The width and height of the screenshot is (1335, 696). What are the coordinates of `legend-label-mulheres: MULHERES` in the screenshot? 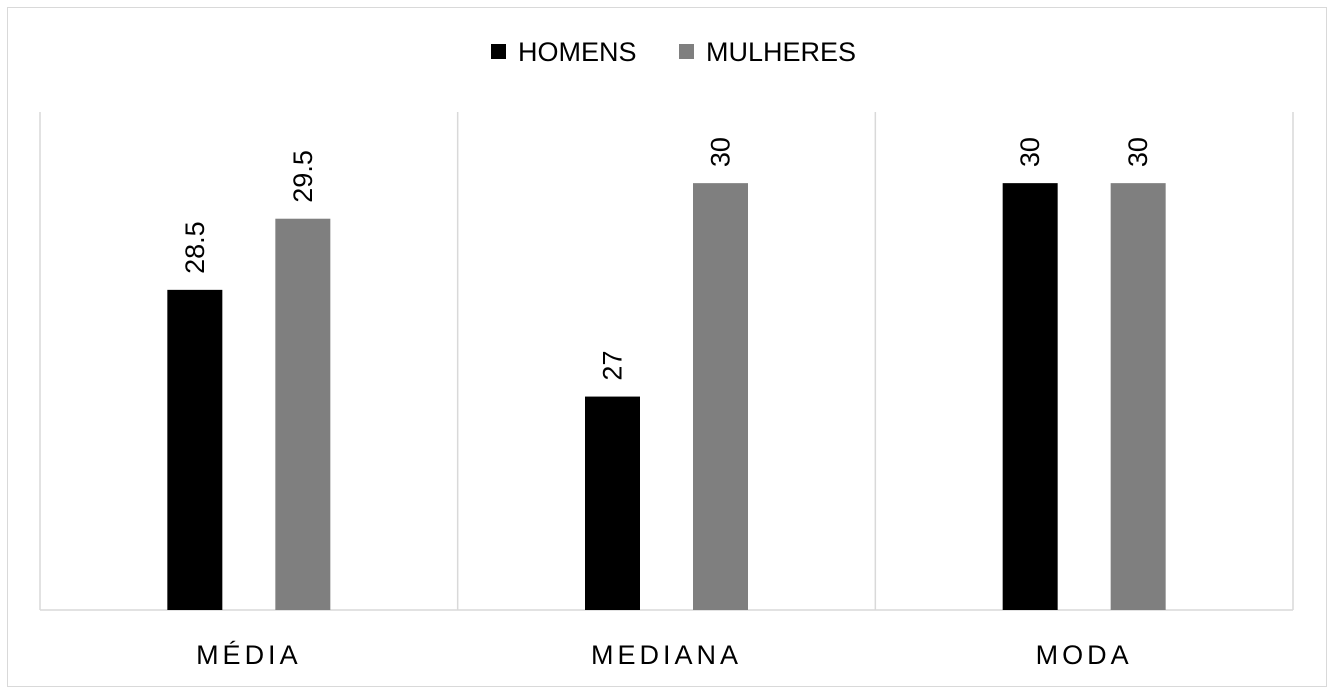 It's located at (781, 52).